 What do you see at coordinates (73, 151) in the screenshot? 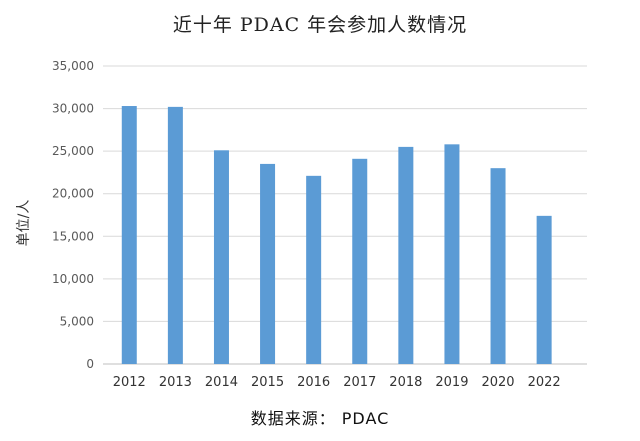
I see `y-tick-label: 25,000` at bounding box center [73, 151].